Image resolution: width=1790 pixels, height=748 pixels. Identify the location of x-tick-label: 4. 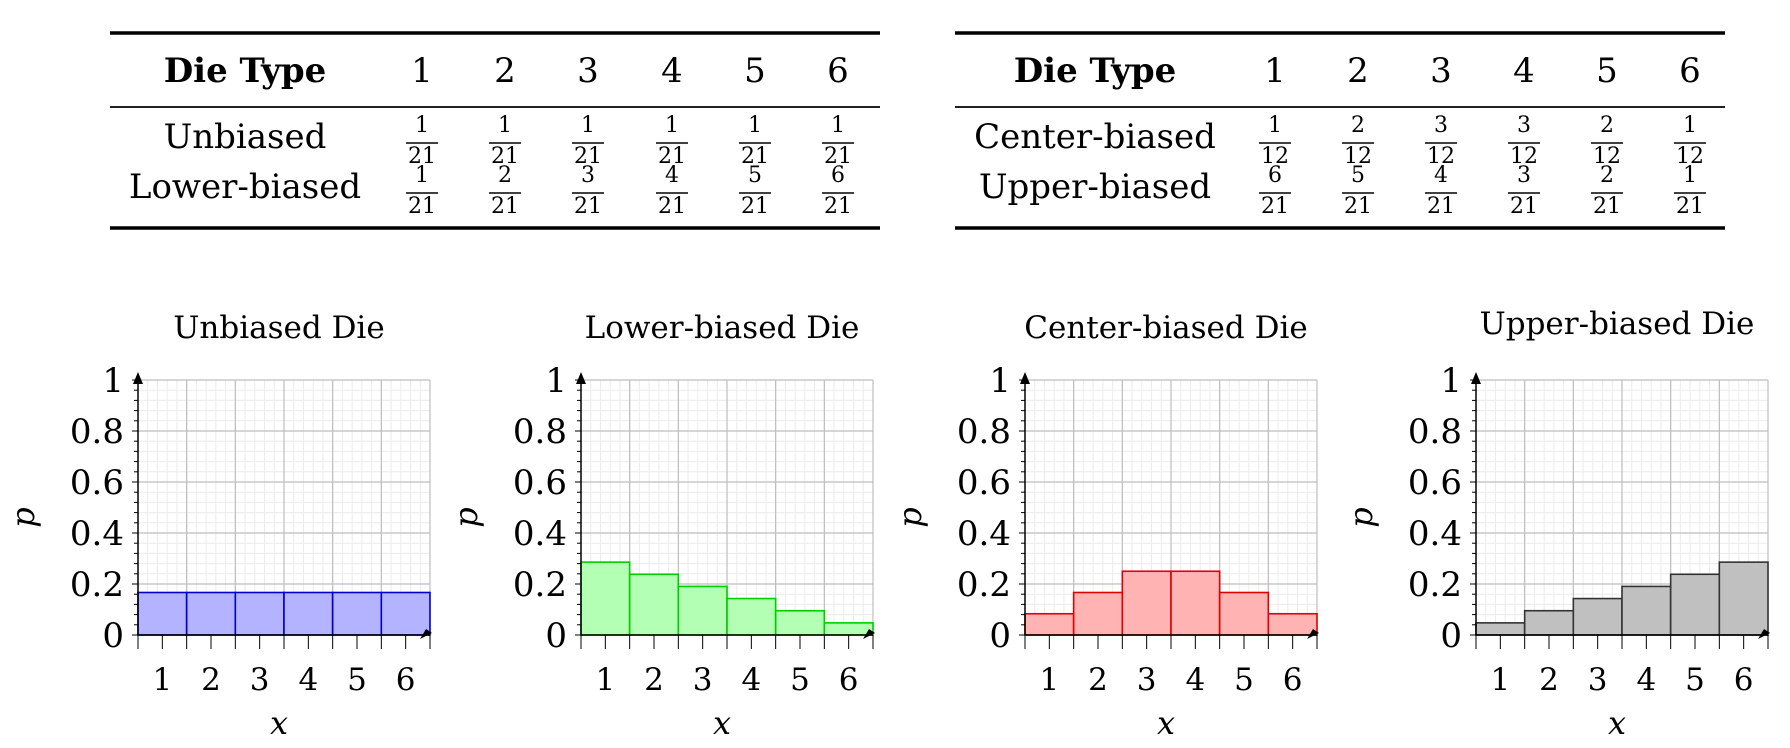
(1646, 680).